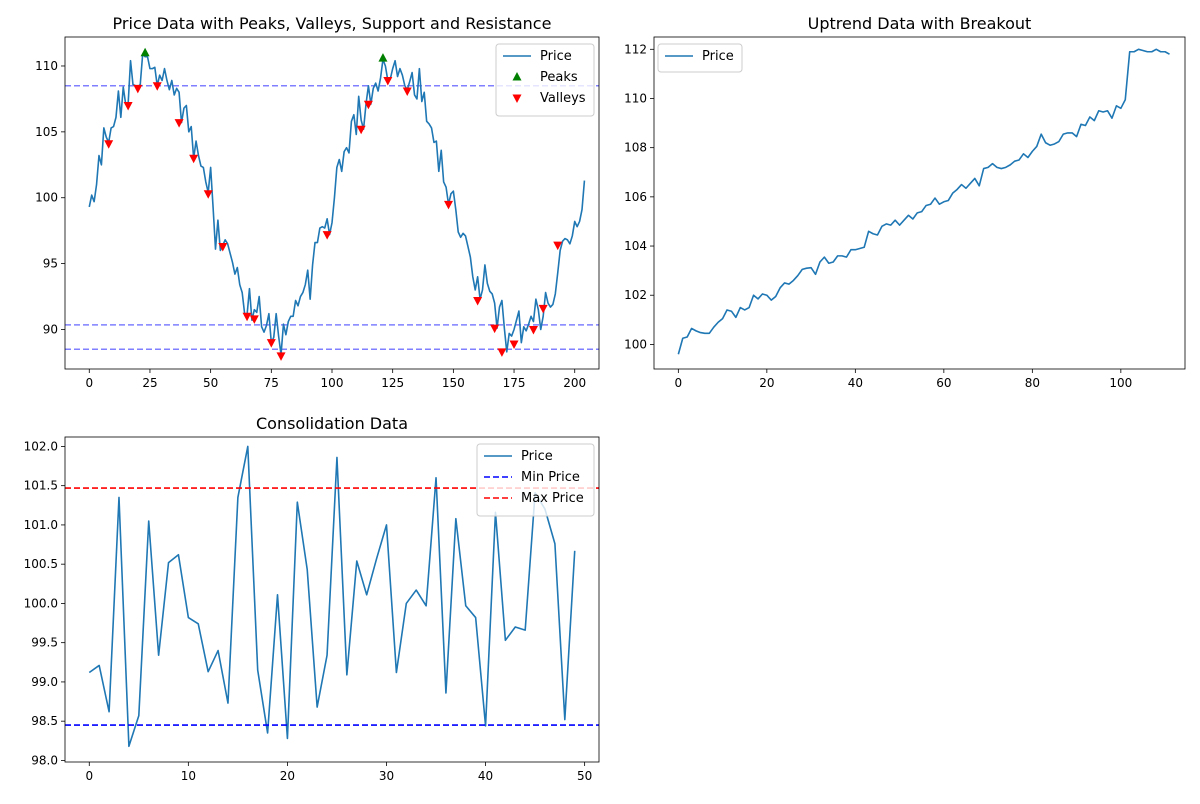  I want to click on legend-label: Min Price, so click(550, 477).